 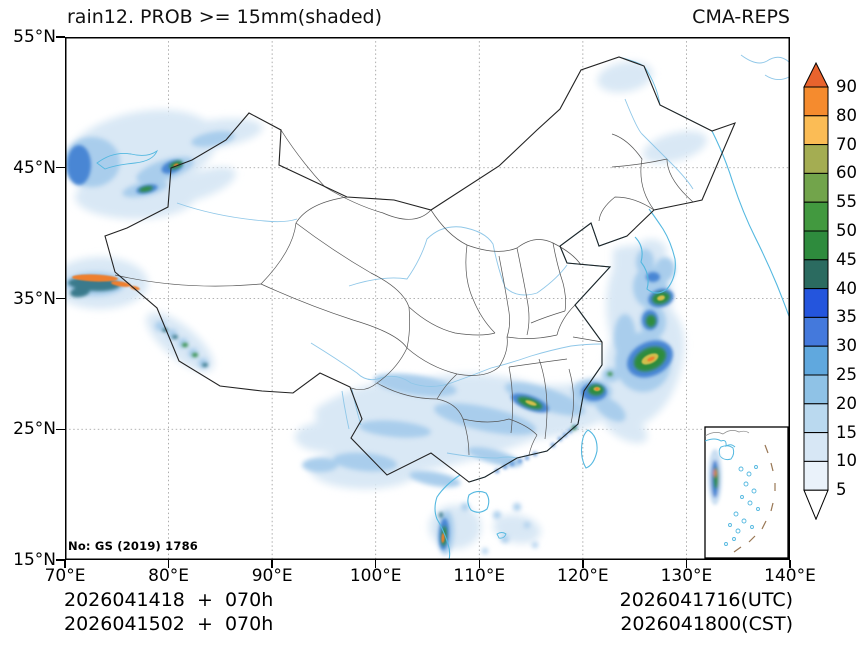 I want to click on map-license-label: No: GS (2019) 1786, so click(x=133, y=546).